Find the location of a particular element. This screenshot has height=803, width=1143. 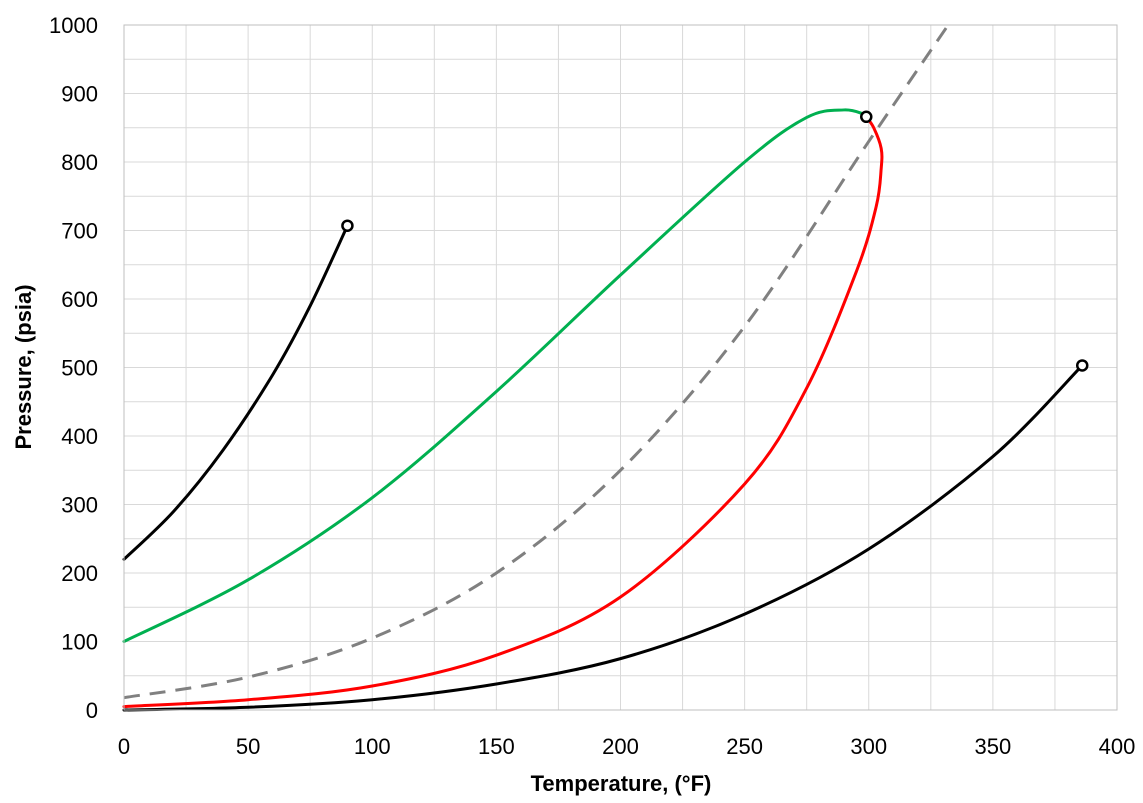

y-tick-label: 1000 is located at coordinates (73, 25).